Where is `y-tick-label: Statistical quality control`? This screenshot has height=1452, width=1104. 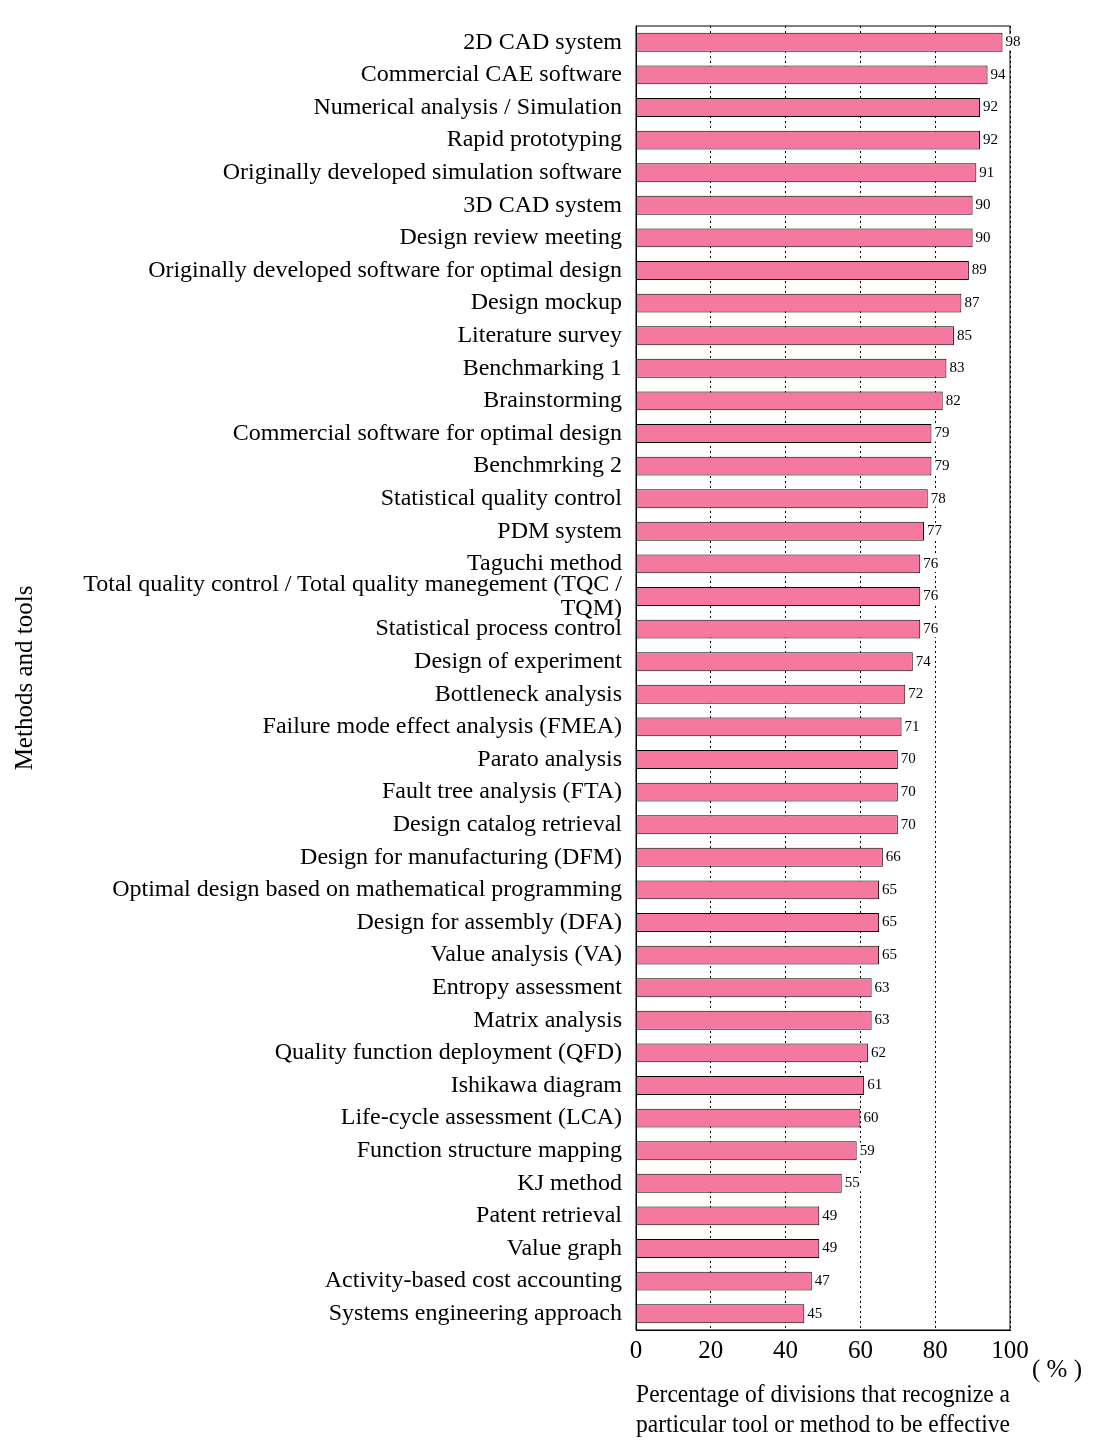 y-tick-label: Statistical quality control is located at coordinates (501, 497).